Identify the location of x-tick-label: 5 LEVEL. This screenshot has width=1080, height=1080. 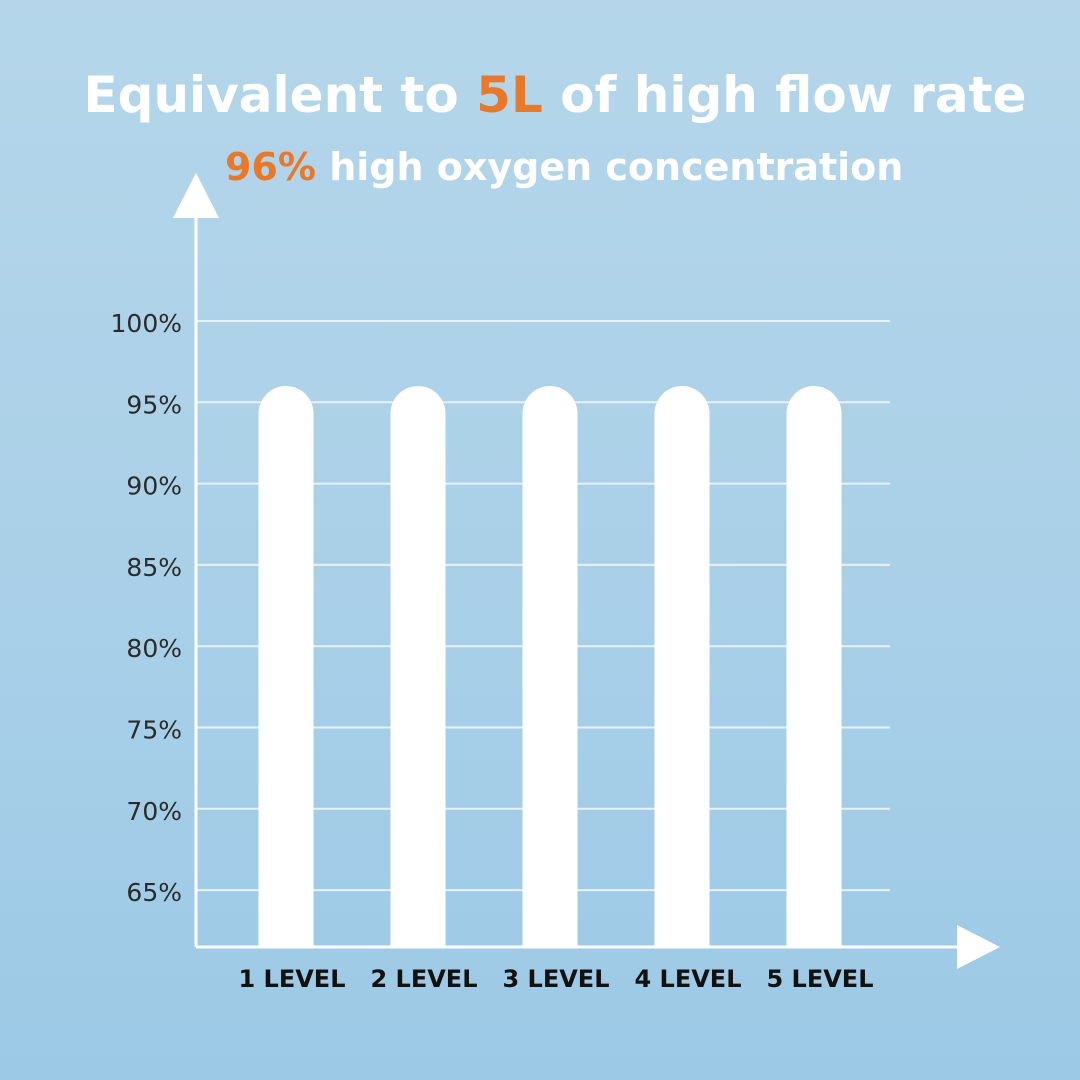
(819, 979).